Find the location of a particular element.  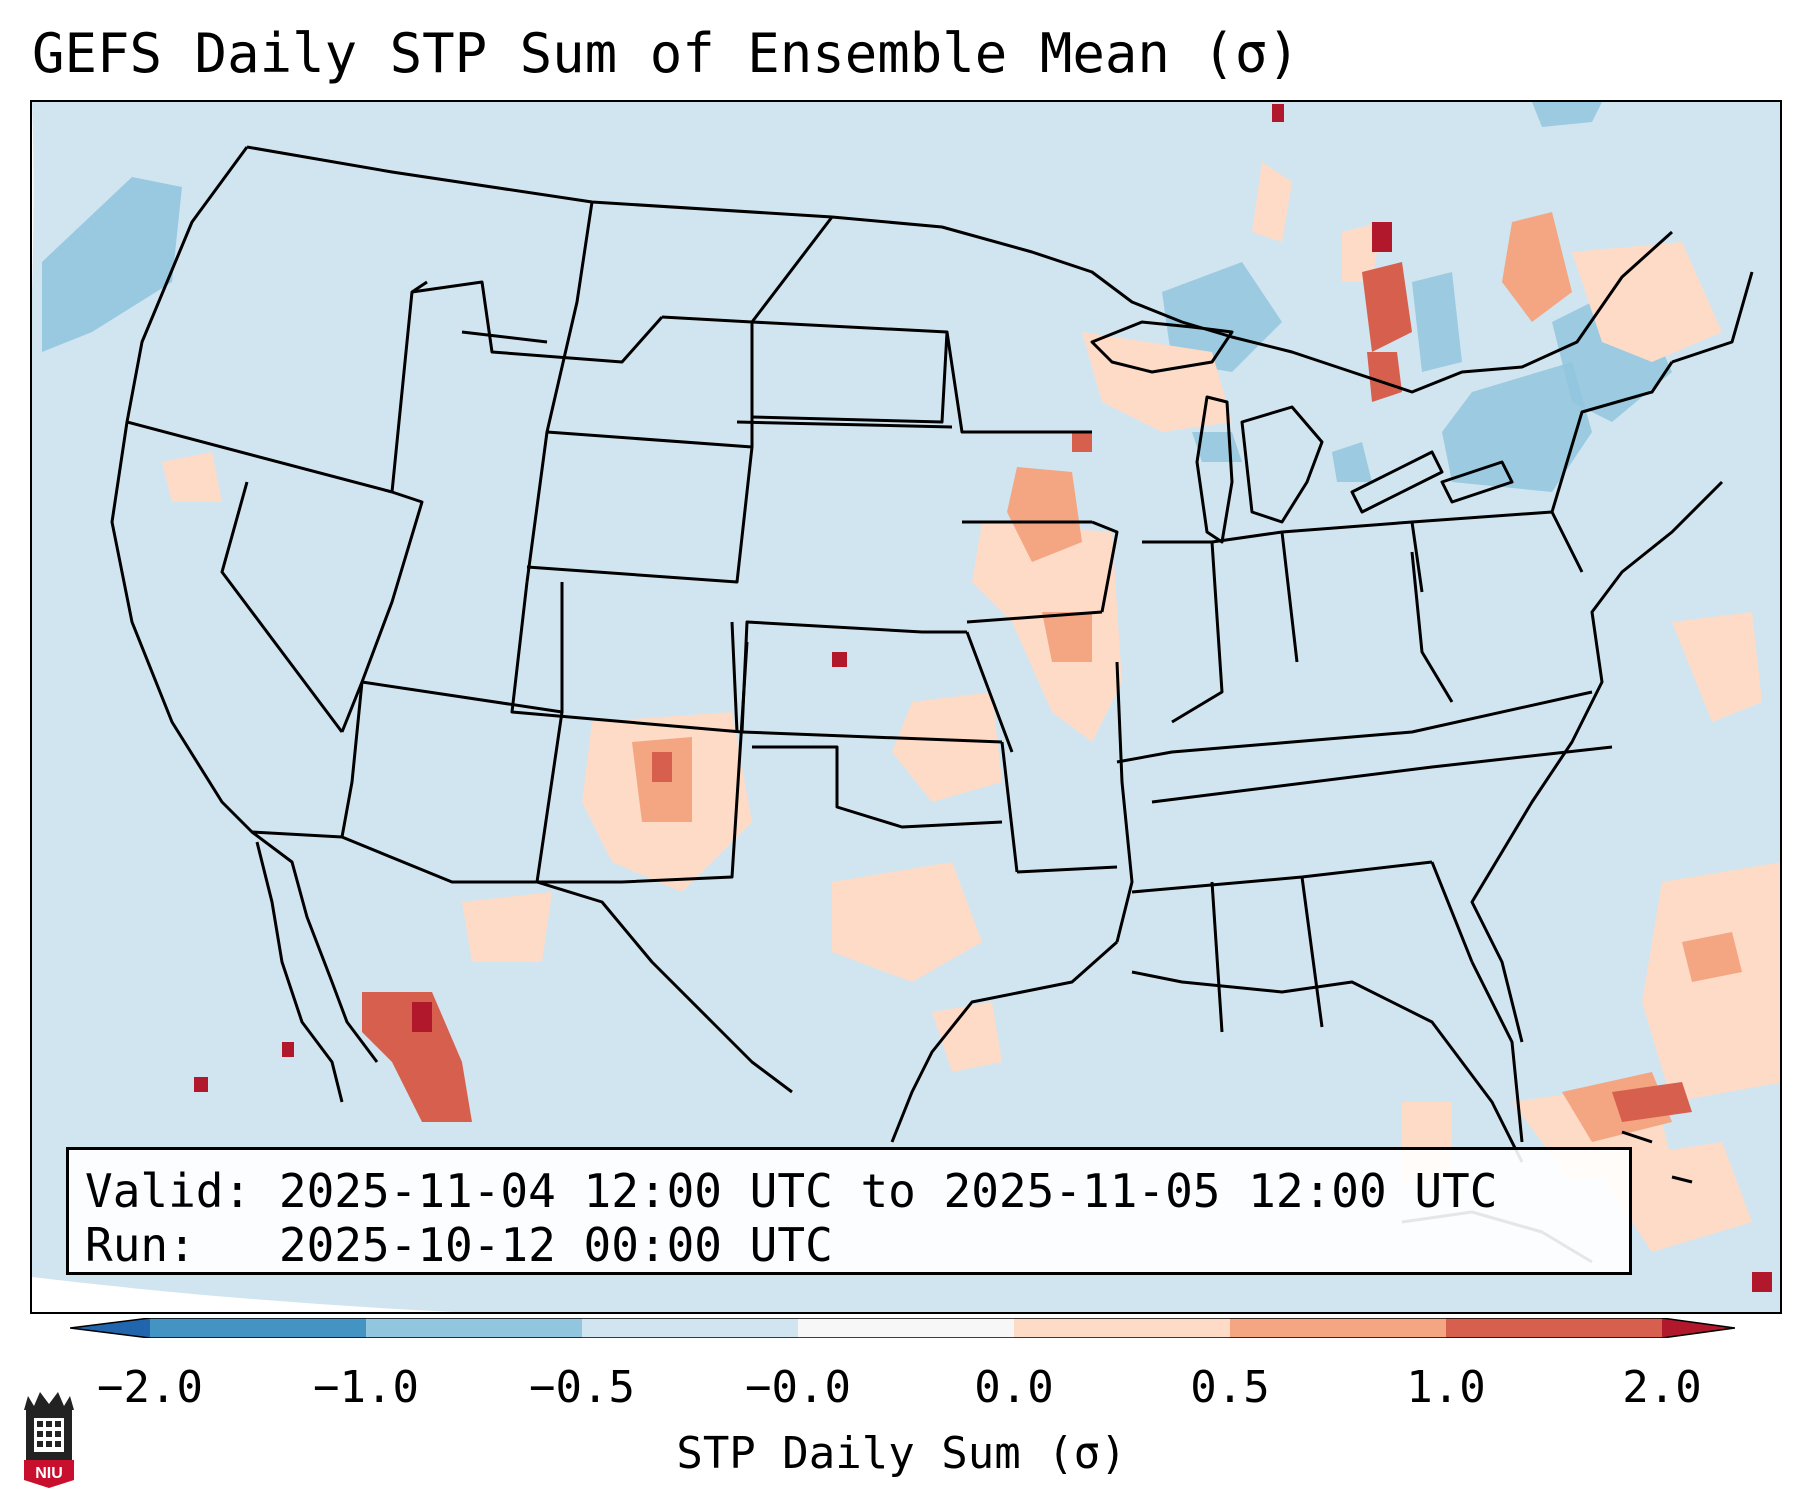

colorbar-tick: −0.0 is located at coordinates (798, 1387).